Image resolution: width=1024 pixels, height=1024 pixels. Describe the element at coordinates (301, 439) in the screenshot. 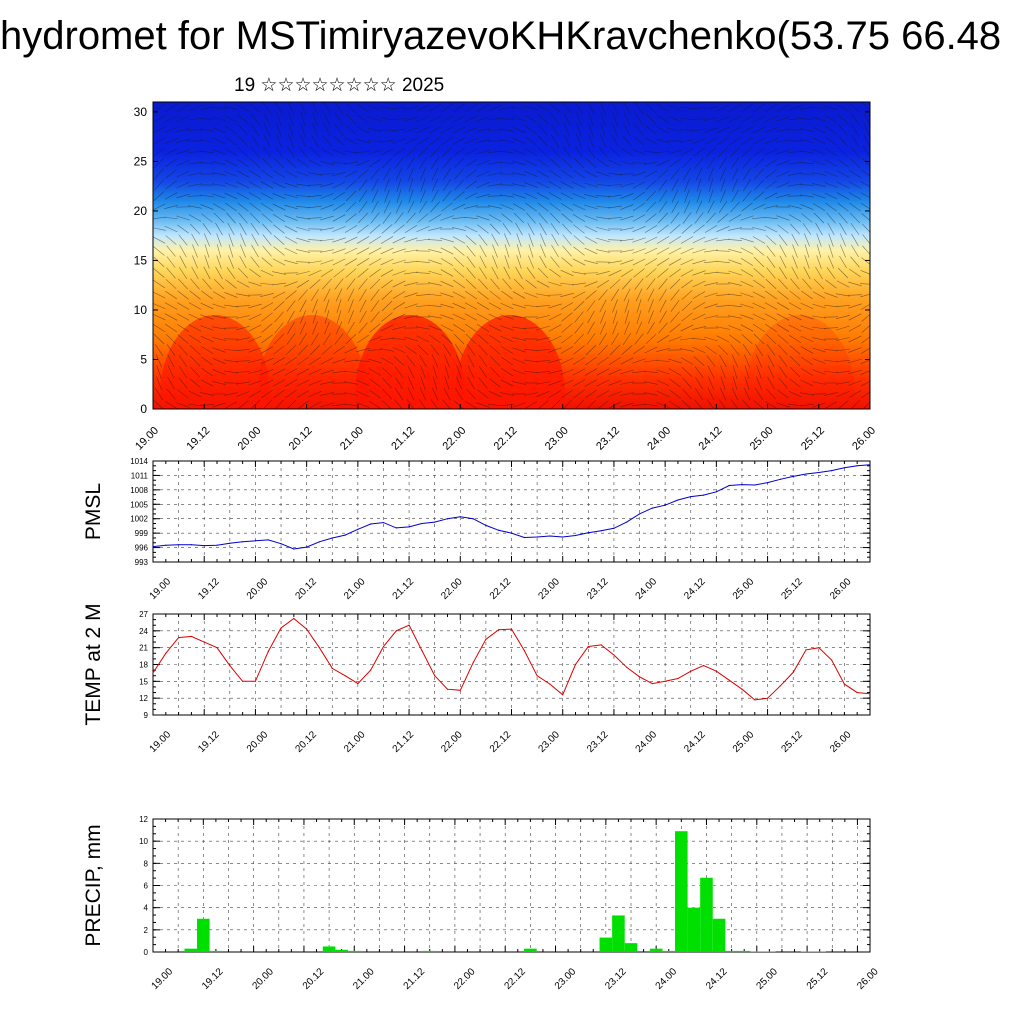

I see `x-tick-label: 20.12` at that location.